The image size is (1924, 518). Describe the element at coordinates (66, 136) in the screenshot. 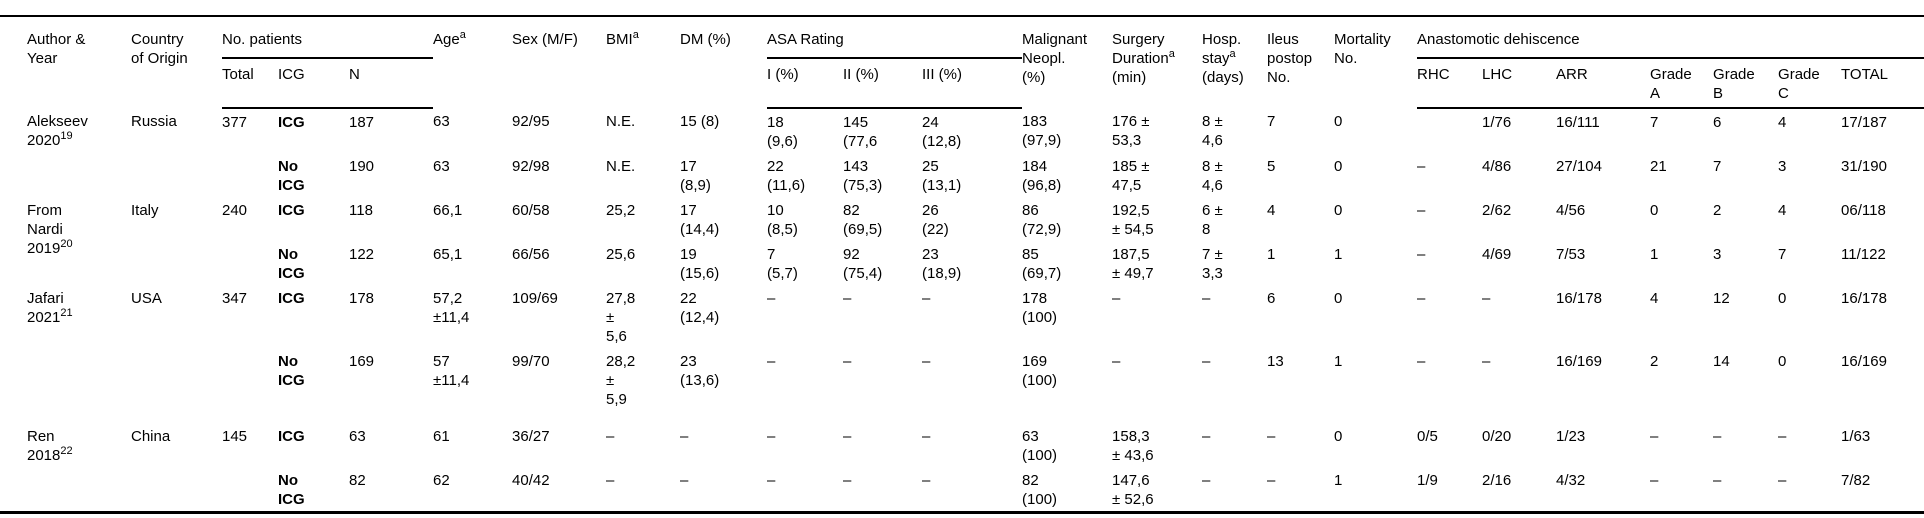

I see `reference-superscript: 19` at that location.